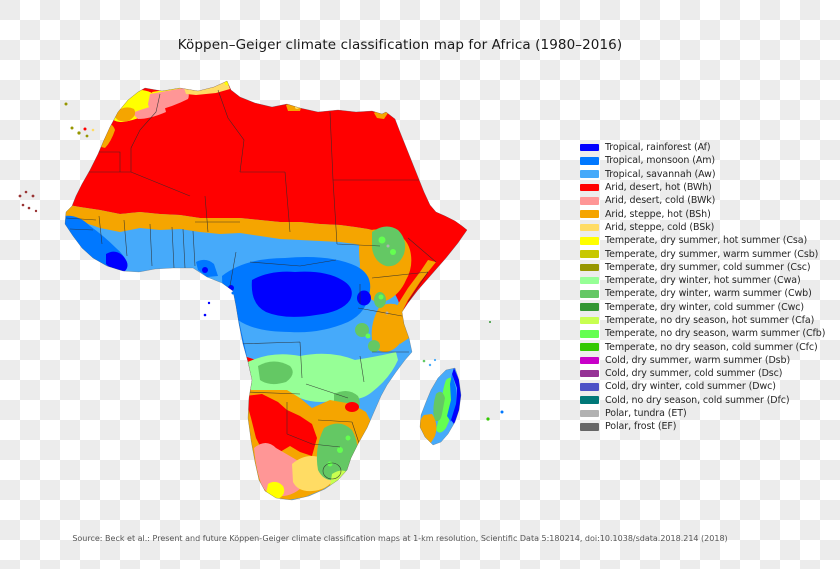 The width and height of the screenshot is (840, 569). Describe the element at coordinates (589, 187) in the screenshot. I see `legend-swatch-bwh` at that location.